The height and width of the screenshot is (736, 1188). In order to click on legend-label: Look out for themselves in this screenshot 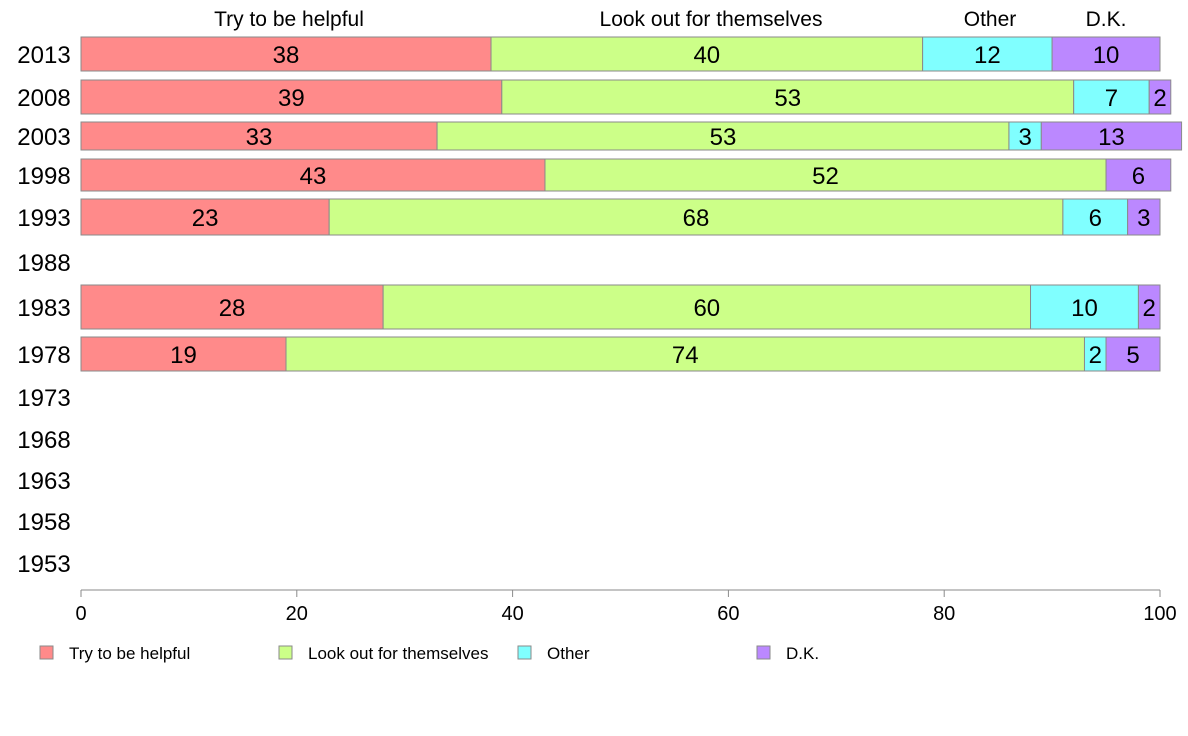, I will do `click(398, 653)`.